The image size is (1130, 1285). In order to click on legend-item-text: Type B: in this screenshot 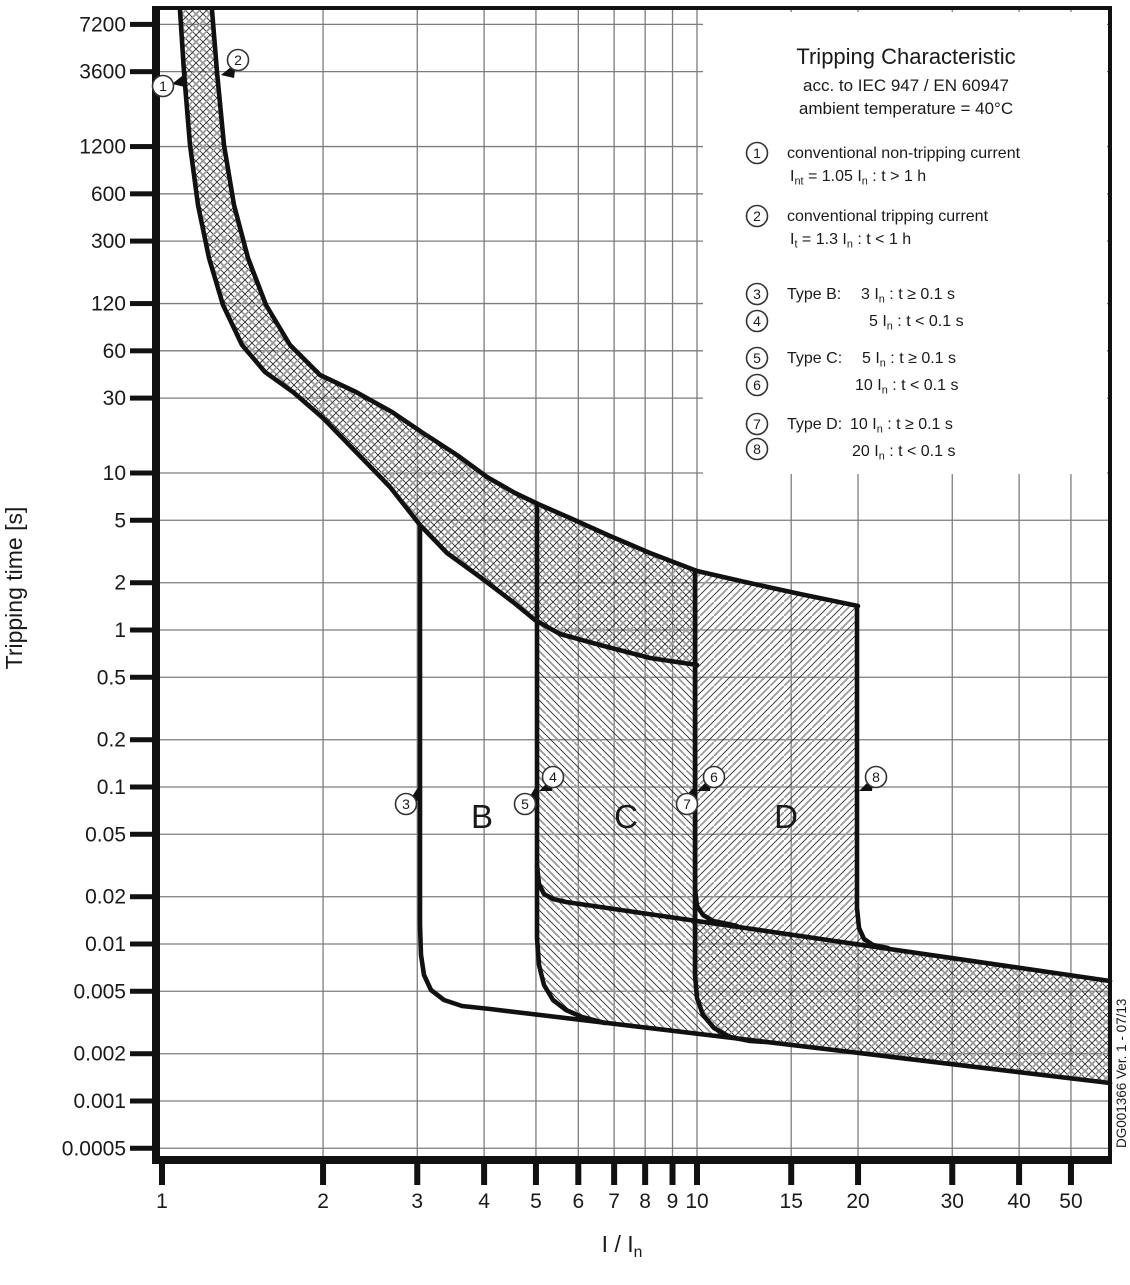, I will do `click(814, 294)`.